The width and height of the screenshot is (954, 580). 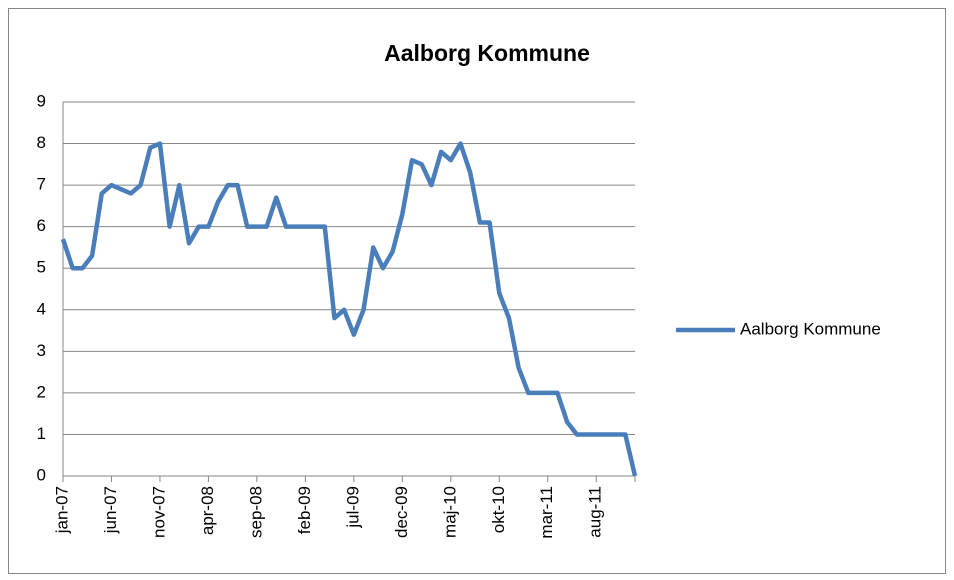 What do you see at coordinates (498, 509) in the screenshot?
I see `x-tick-label: okt-10` at bounding box center [498, 509].